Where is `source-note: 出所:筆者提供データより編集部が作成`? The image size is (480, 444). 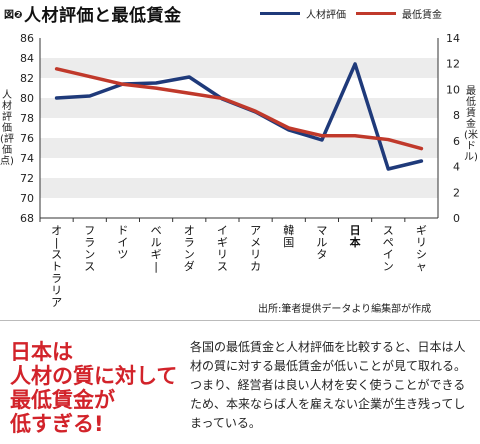
source-note: 出所:筆者提供データより編集部が作成 is located at coordinates (345, 309).